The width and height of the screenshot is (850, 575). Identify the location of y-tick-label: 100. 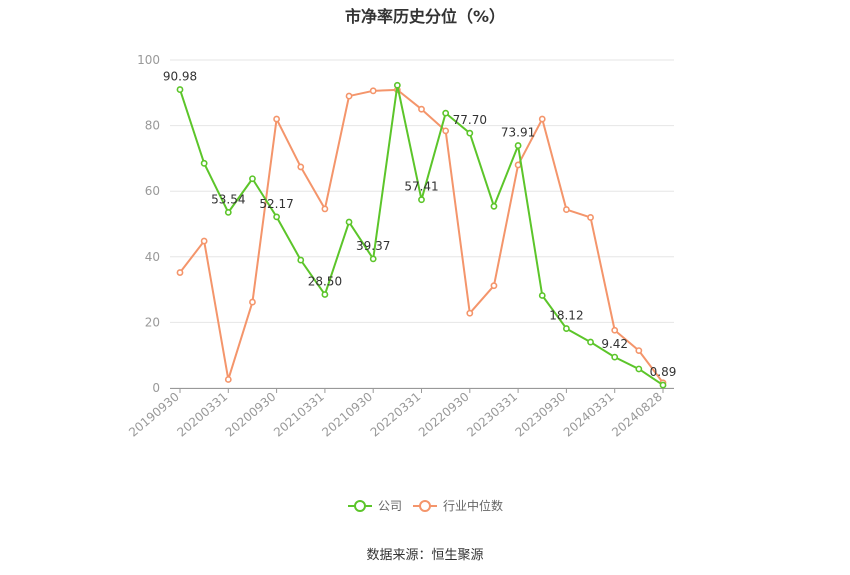
(148, 60).